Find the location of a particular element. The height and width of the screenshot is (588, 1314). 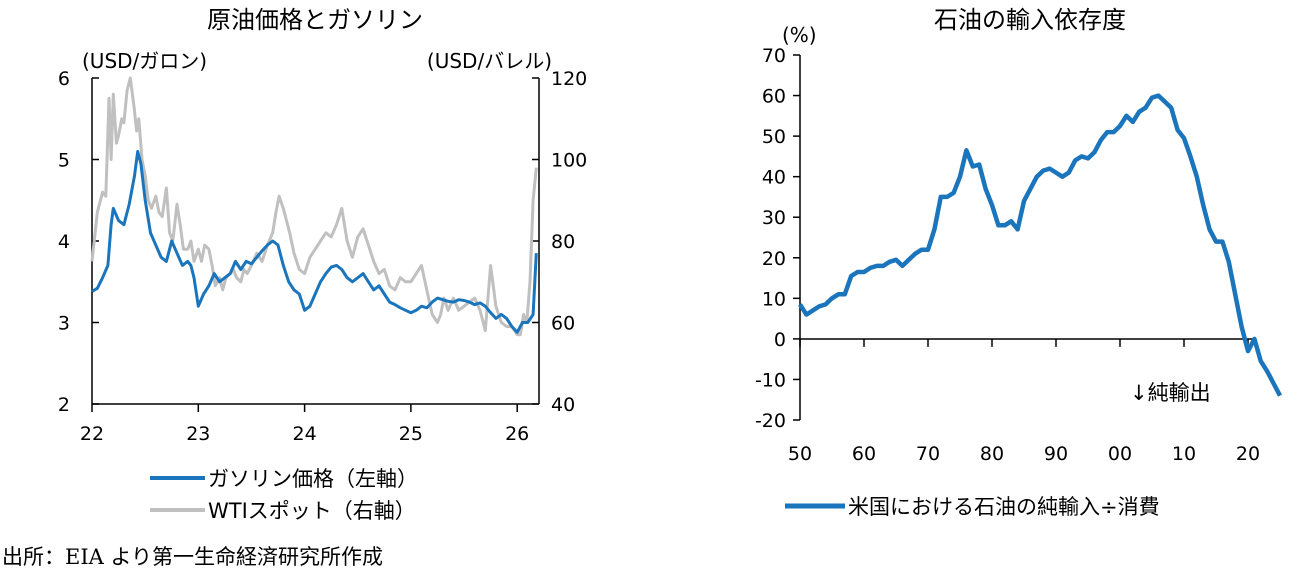

legend-label-wti: WTIスポット（右軸） is located at coordinates (312, 511).